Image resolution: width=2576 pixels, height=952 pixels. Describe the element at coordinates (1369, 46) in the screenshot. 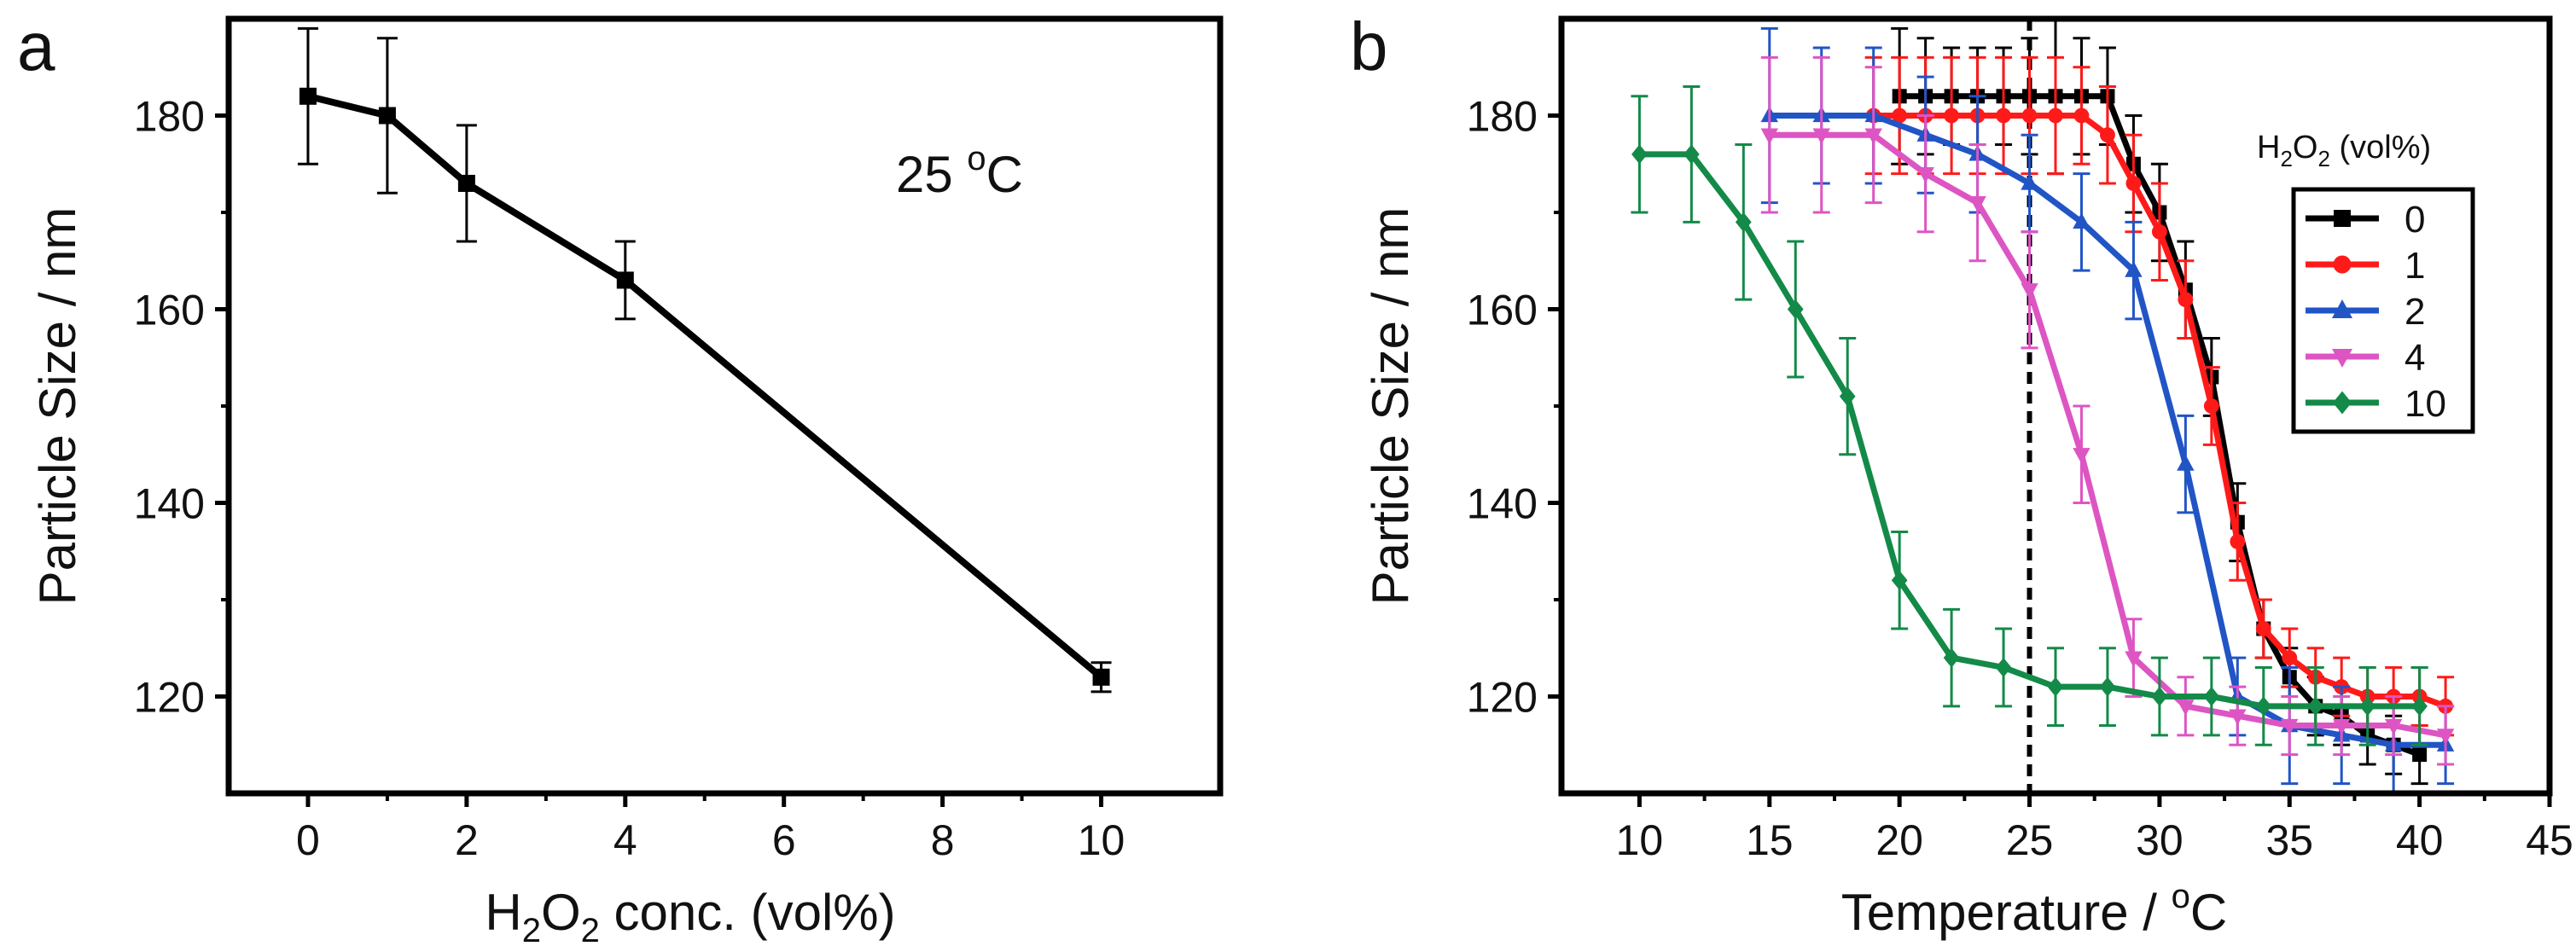

I see `panel-b-label: b` at that location.